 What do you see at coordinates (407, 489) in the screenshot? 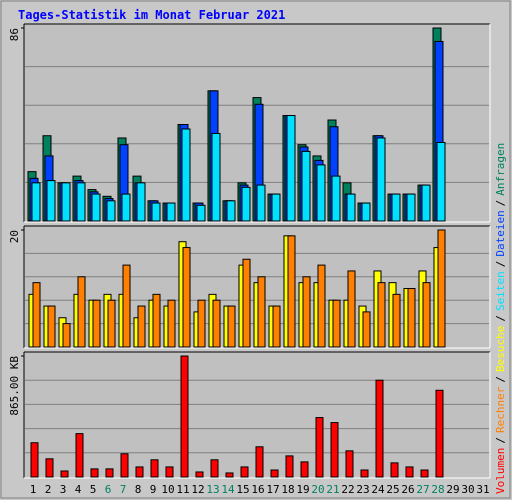
I see `x-tick-label: 26` at bounding box center [407, 489].